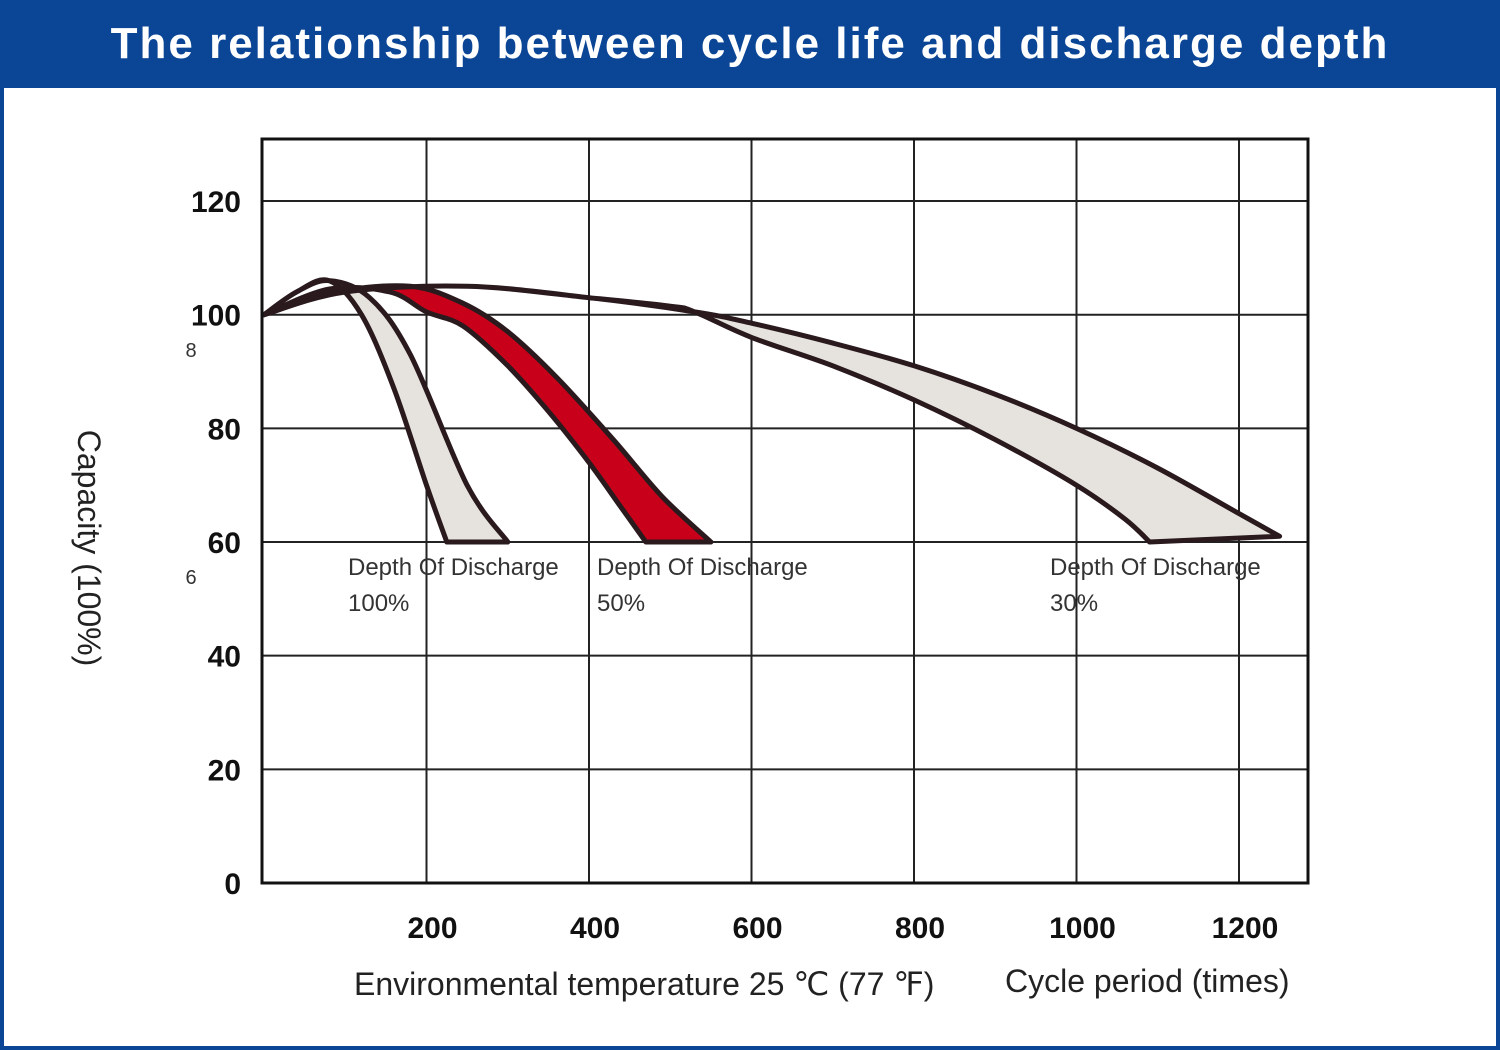 Image resolution: width=1500 pixels, height=1050 pixels. Describe the element at coordinates (190, 351) in the screenshot. I see `y-minor-label: 8` at that location.